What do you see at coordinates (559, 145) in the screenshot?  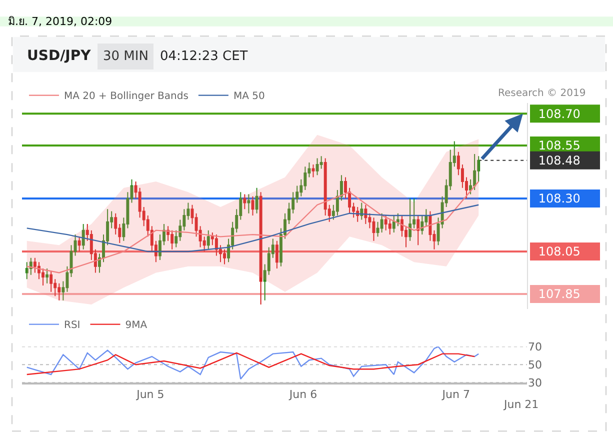 I see `y-tick-label: 108.55` at bounding box center [559, 145].